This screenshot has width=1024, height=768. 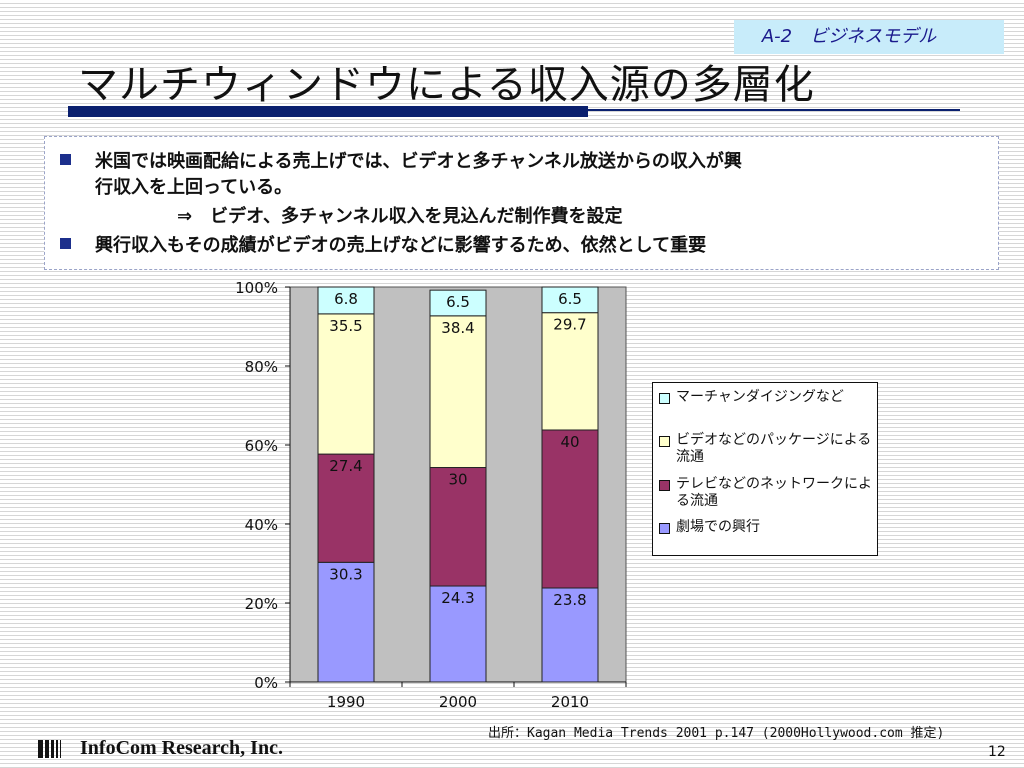 What do you see at coordinates (569, 442) in the screenshot?
I see `data-label: 40` at bounding box center [569, 442].